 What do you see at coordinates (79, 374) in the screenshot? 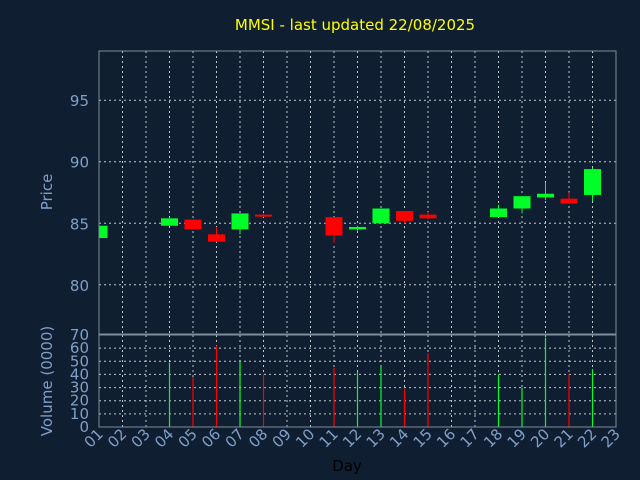
I see `volume-tick-label: 40` at bounding box center [79, 374].